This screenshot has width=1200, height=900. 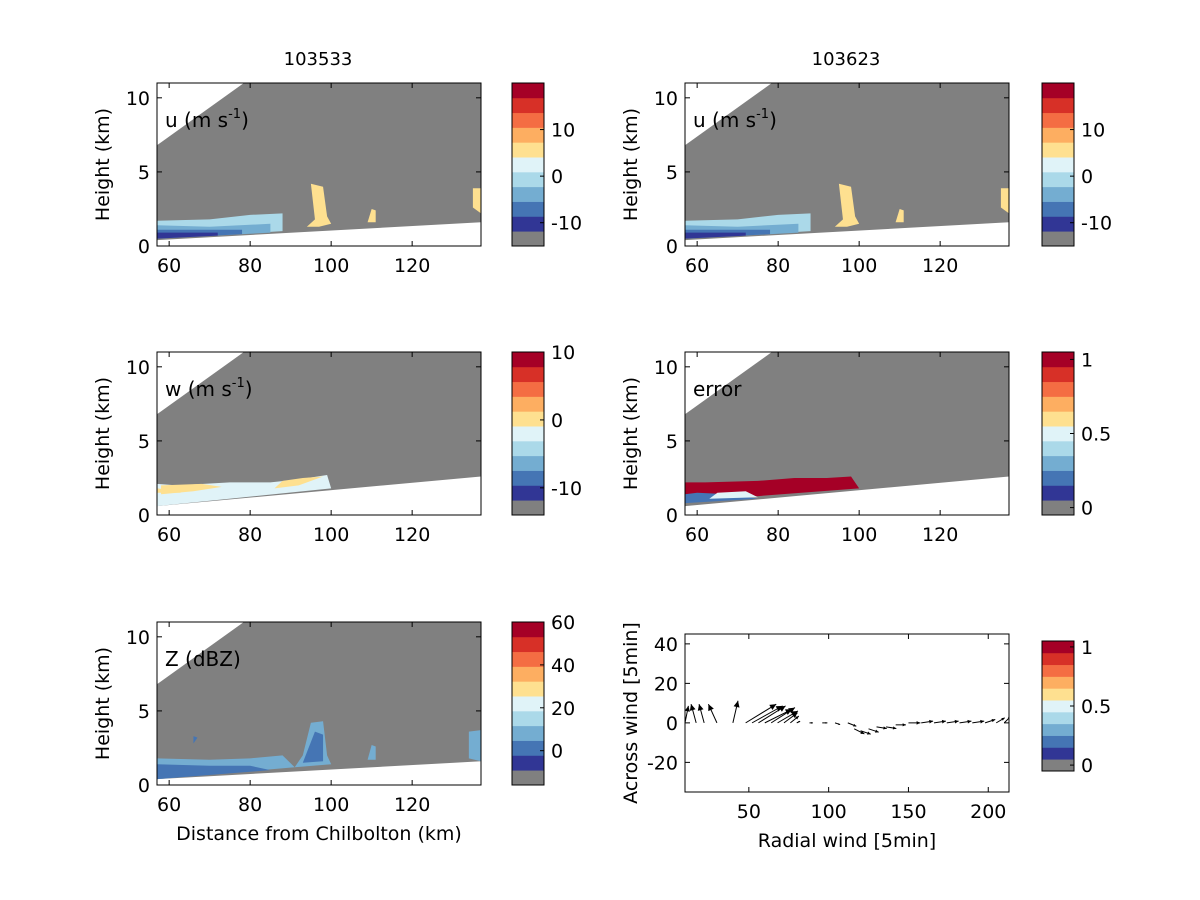 I want to click on colorbar: 00.51, so click(x=1076, y=707).